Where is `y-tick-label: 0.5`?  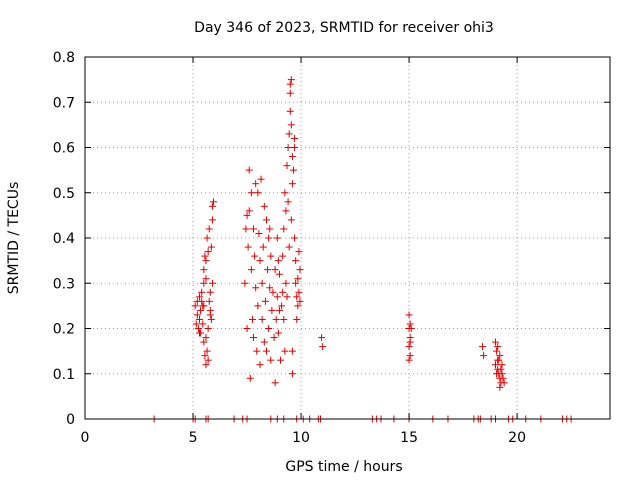
y-tick-label: 0.5 is located at coordinates (64, 194).